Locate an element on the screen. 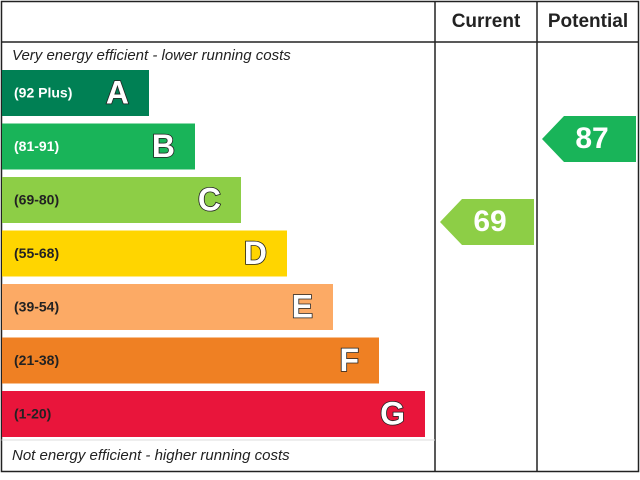 This screenshot has height=480, width=640. band-letter: D is located at coordinates (255, 253).